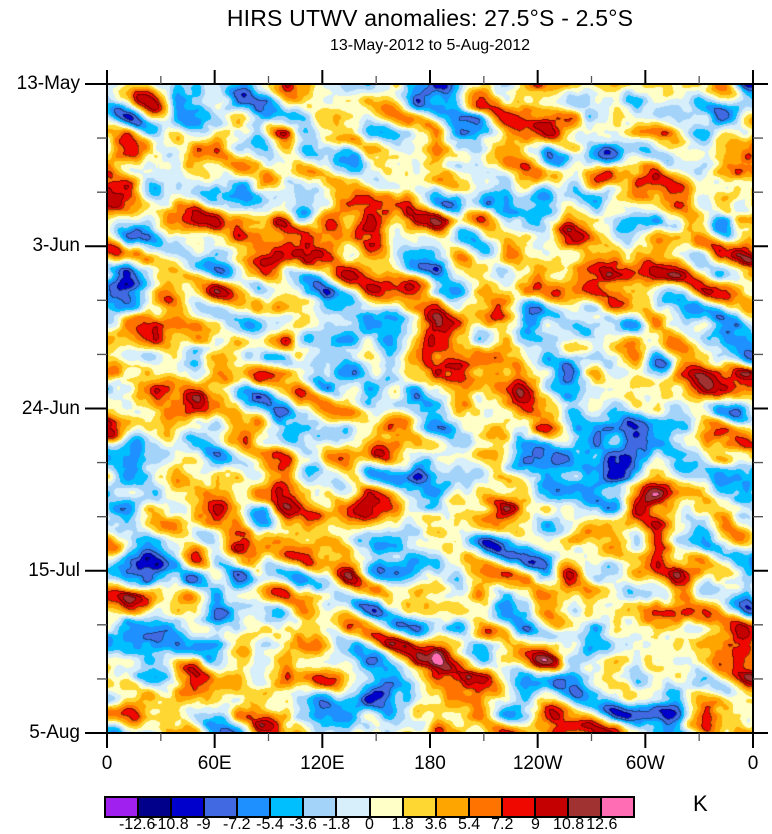 Image resolution: width=772 pixels, height=834 pixels. What do you see at coordinates (502, 824) in the screenshot?
I see `colorbar-tick-label: 7.2` at bounding box center [502, 824].